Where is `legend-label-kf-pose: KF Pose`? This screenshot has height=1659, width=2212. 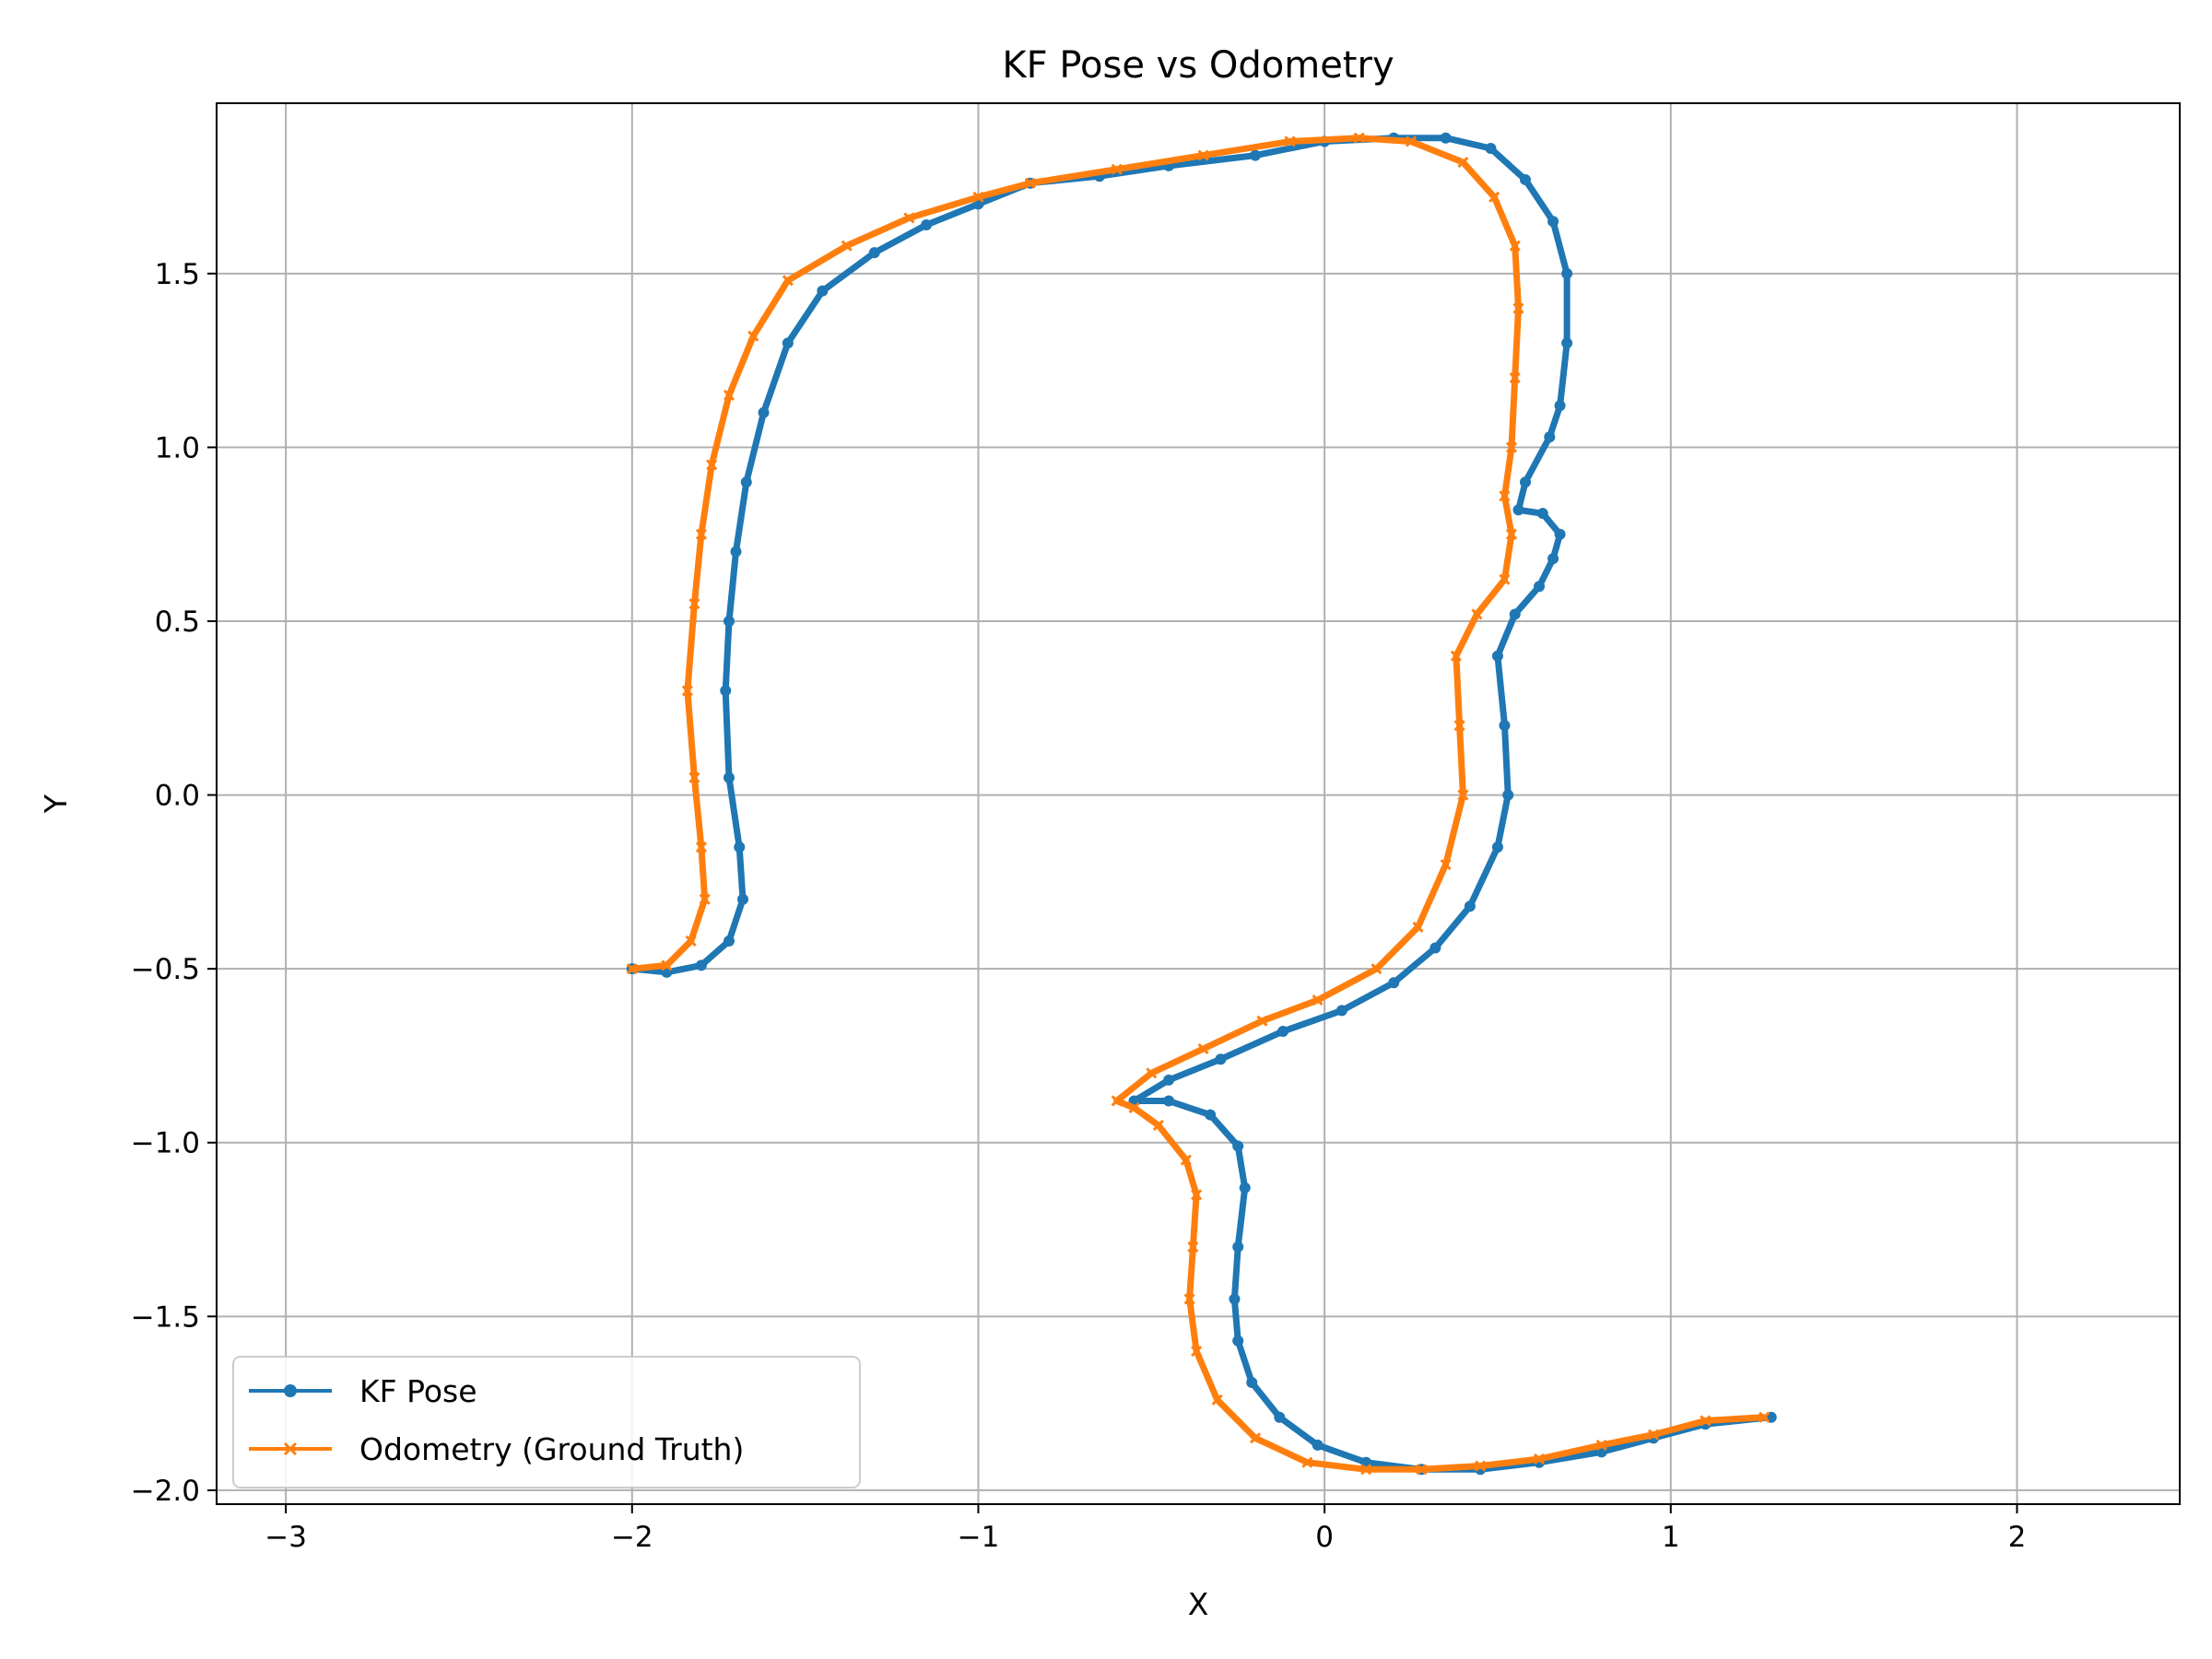 legend-label-kf-pose: KF Pose is located at coordinates (418, 1391).